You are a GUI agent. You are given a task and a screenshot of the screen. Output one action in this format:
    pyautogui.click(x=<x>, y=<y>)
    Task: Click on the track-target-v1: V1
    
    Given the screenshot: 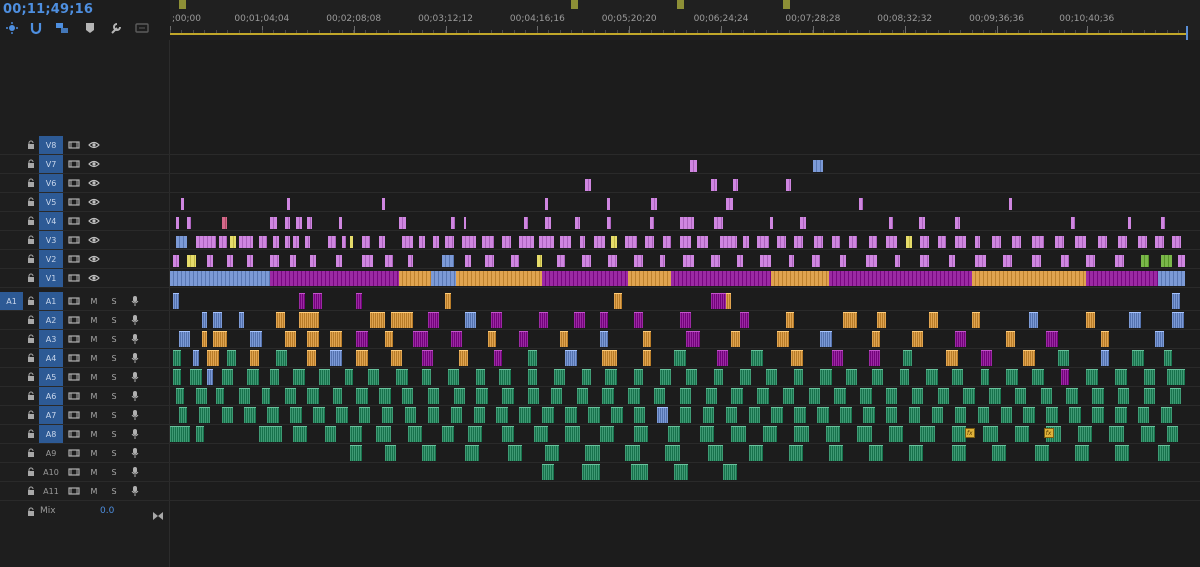 What is the action you would take?
    pyautogui.click(x=51, y=278)
    